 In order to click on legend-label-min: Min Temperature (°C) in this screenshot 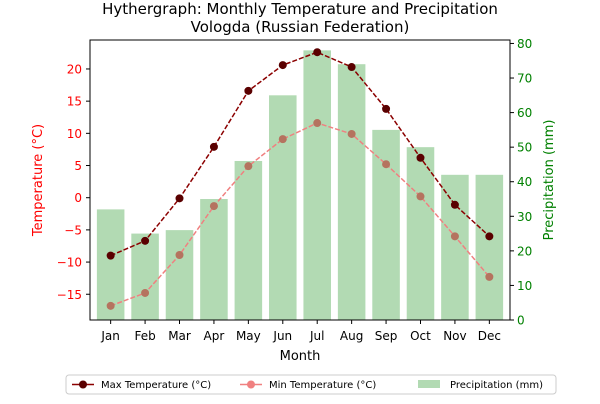, I will do `click(322, 385)`.